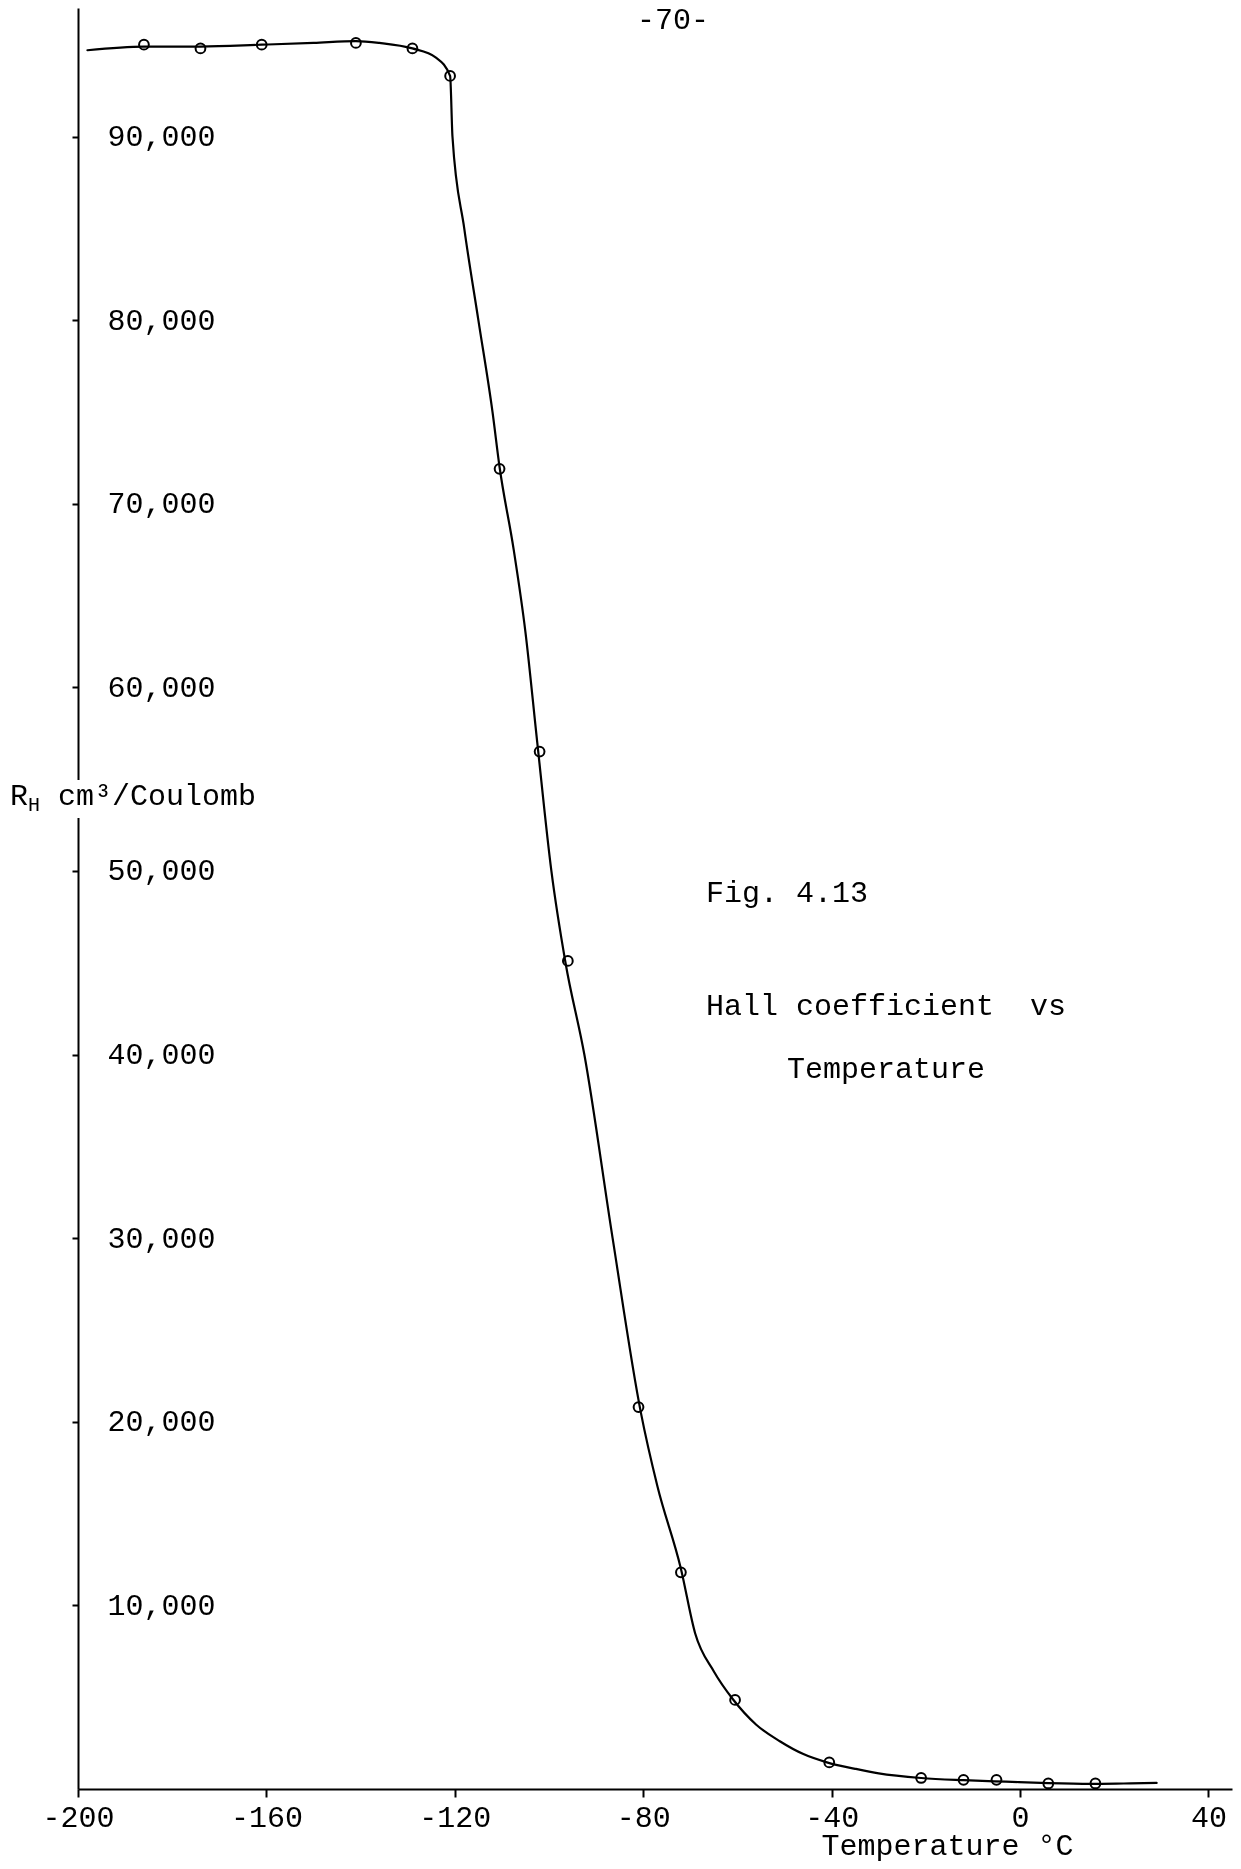  Describe the element at coordinates (787, 894) in the screenshot. I see `text: Fig. 4.13` at that location.